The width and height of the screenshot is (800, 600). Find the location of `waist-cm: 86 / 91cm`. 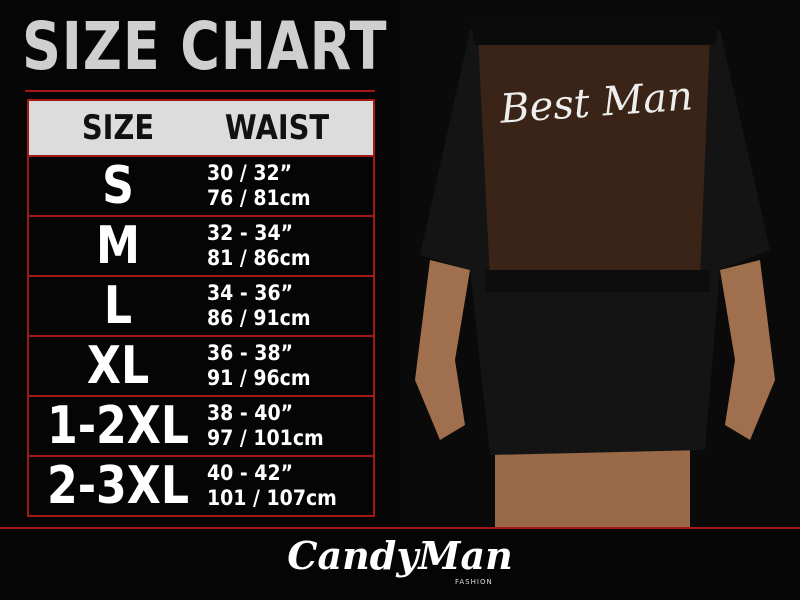

waist-cm: 86 / 91cm is located at coordinates (259, 318).